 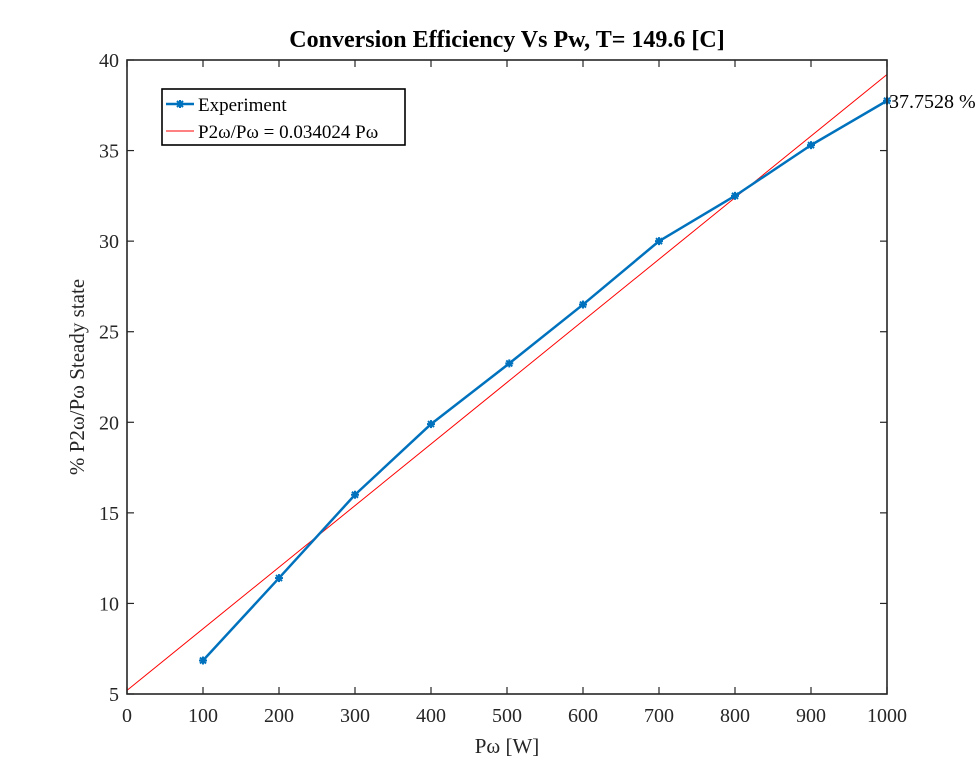 I want to click on x-tick-label: 600, so click(x=583, y=716).